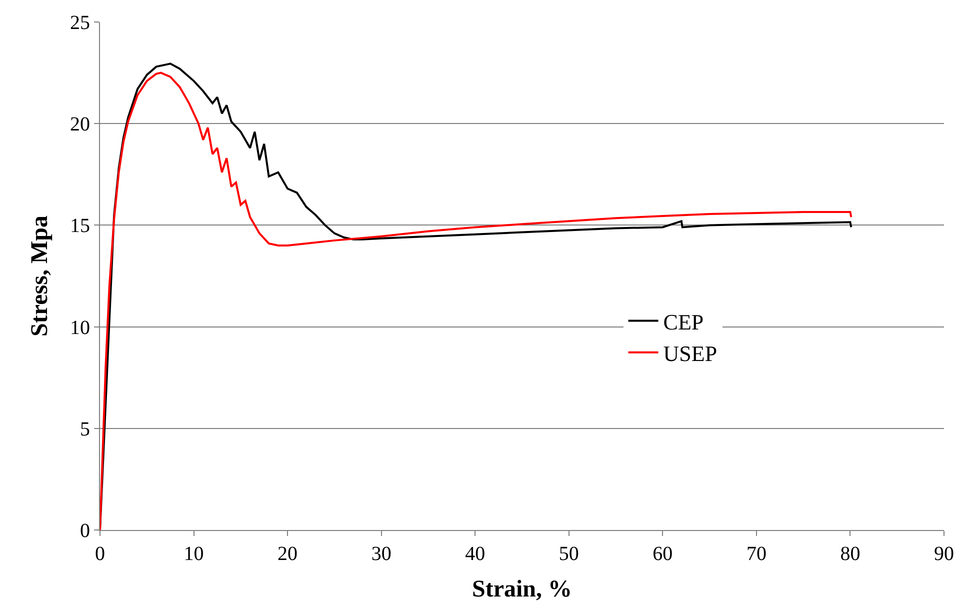 The width and height of the screenshot is (974, 610). I want to click on x-tick-label: 0, so click(100, 554).